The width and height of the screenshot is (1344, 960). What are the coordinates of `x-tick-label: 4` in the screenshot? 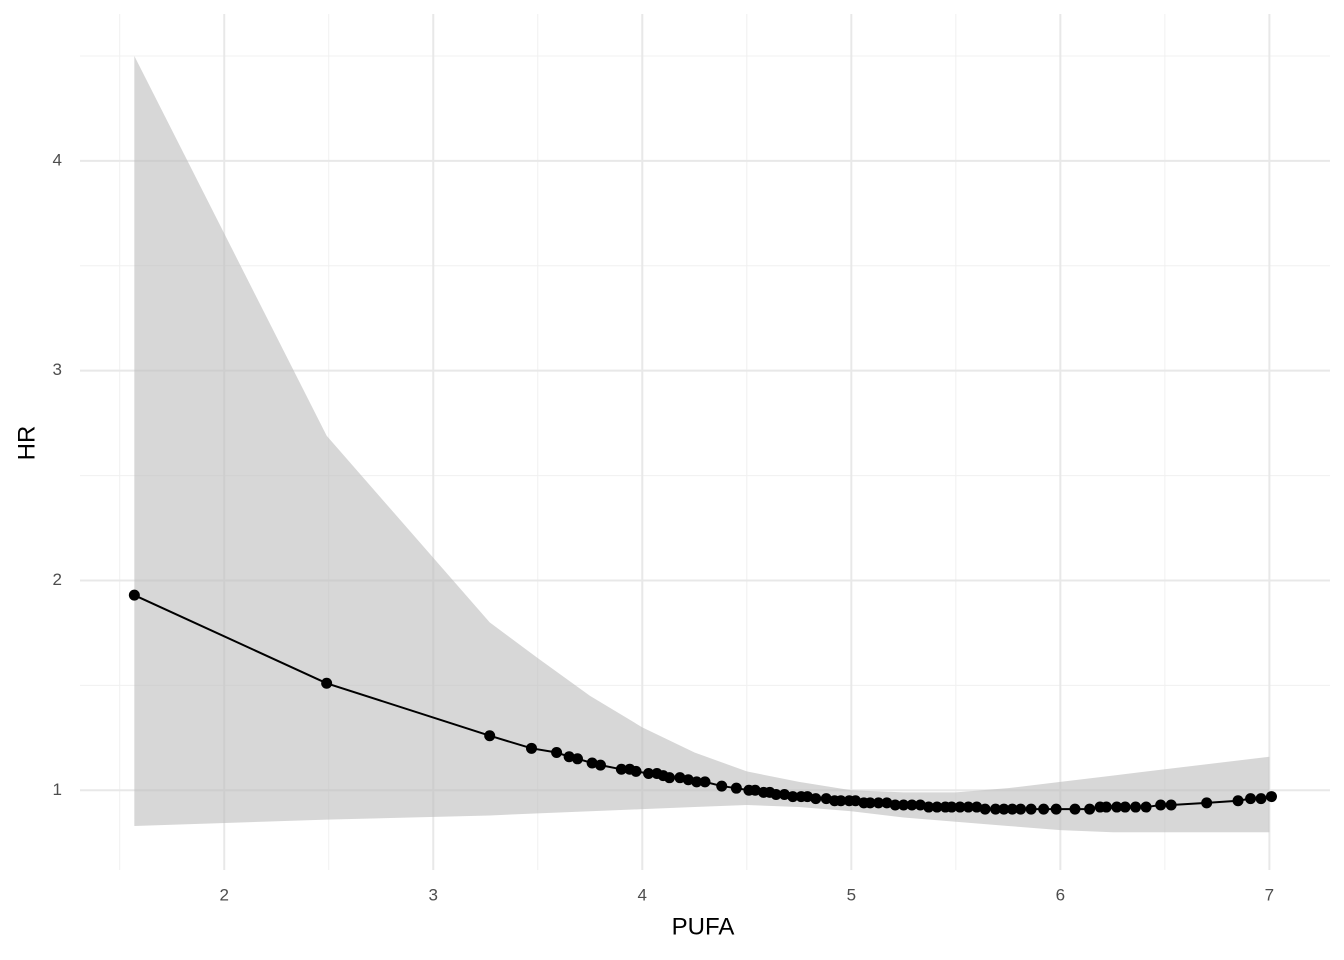 It's located at (642, 894).